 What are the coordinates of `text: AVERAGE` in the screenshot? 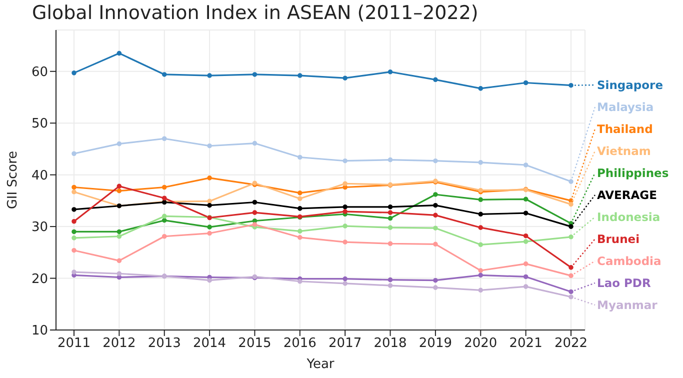 It's located at (627, 195).